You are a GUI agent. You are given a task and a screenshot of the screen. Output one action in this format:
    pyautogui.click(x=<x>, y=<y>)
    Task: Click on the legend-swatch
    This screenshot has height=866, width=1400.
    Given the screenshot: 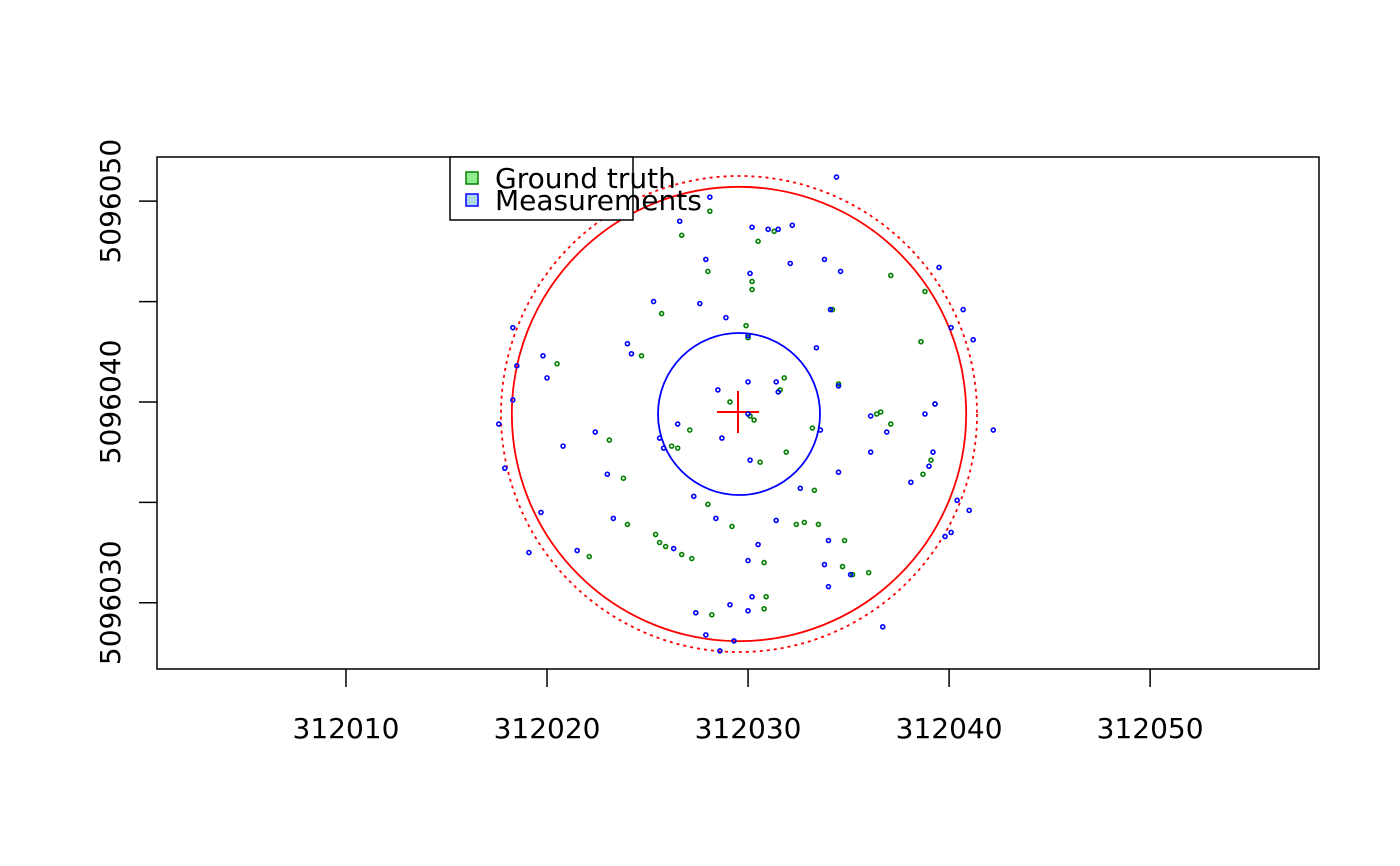 What is the action you would take?
    pyautogui.click(x=472, y=178)
    